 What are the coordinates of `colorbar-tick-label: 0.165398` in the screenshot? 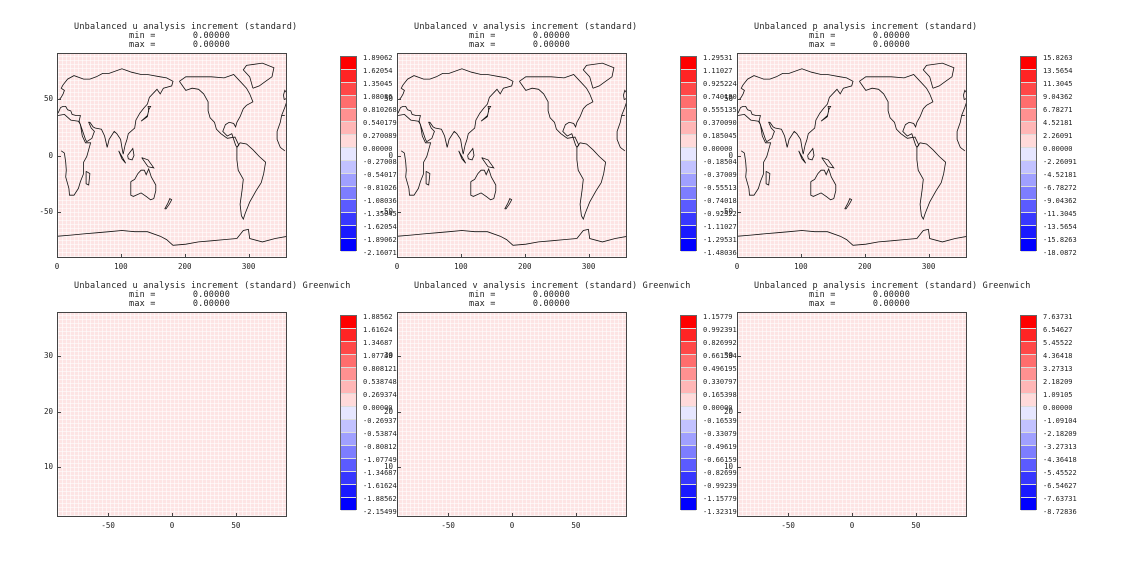 It's located at (720, 394).